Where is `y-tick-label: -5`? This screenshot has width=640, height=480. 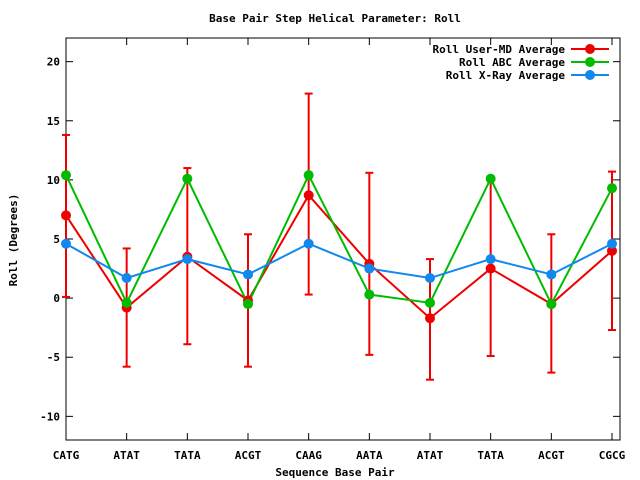 y-tick-label: -5 is located at coordinates (53, 357).